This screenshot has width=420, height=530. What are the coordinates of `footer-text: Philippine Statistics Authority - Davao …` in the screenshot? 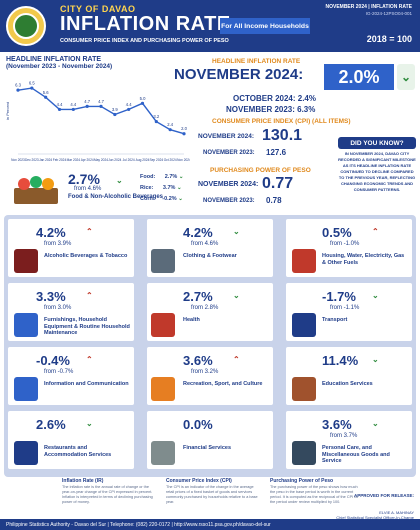 It's located at (138, 524).